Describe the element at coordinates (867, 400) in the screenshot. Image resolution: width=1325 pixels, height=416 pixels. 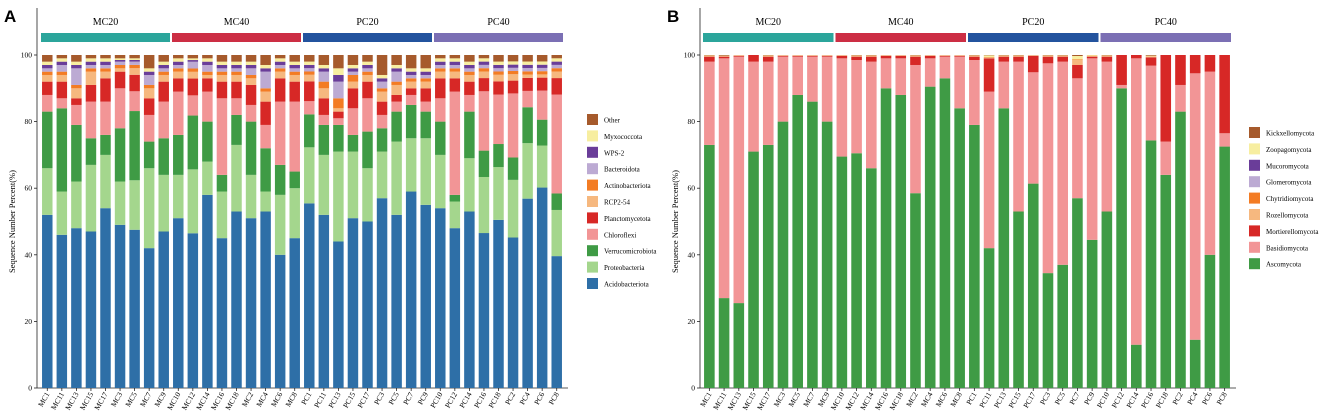
I see `x-tick-label: MC14` at that location.